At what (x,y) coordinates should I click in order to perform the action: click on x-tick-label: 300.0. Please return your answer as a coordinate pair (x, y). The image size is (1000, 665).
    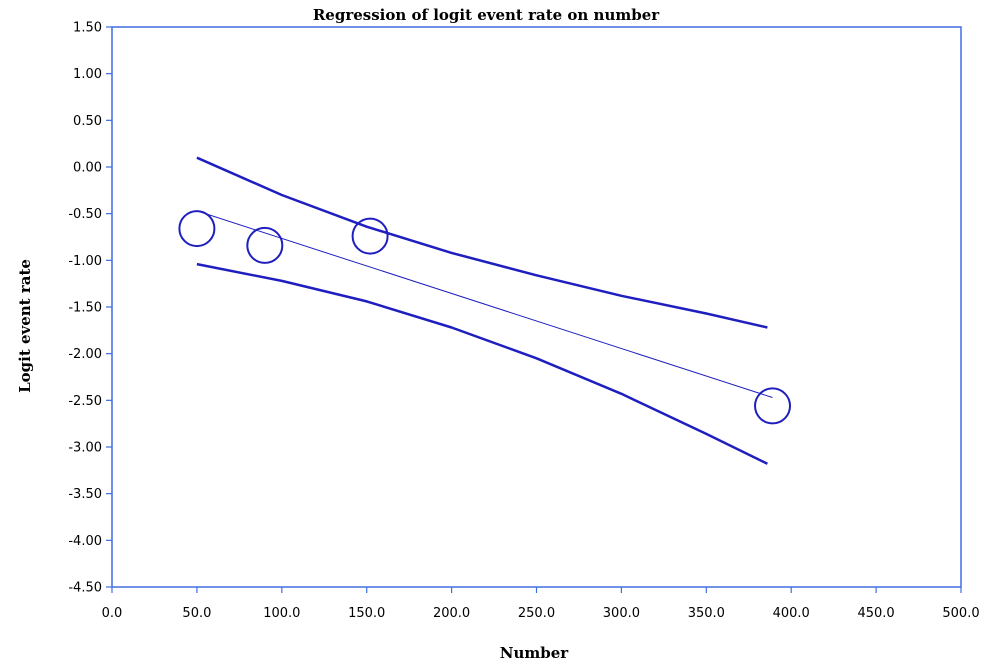
    Looking at the image, I should click on (621, 613).